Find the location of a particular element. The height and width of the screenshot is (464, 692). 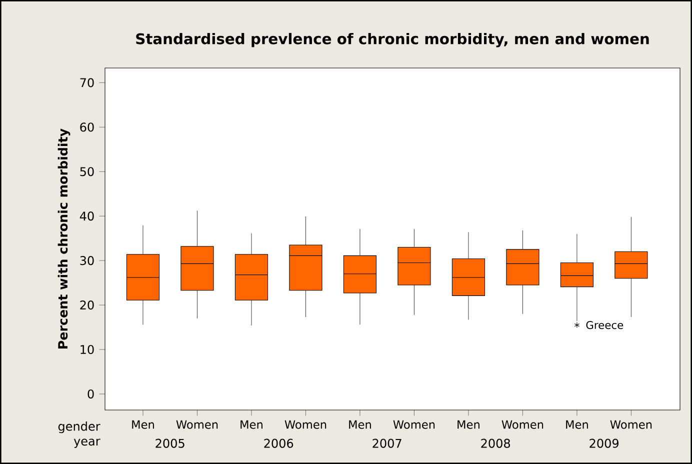

text: year is located at coordinates (87, 443).